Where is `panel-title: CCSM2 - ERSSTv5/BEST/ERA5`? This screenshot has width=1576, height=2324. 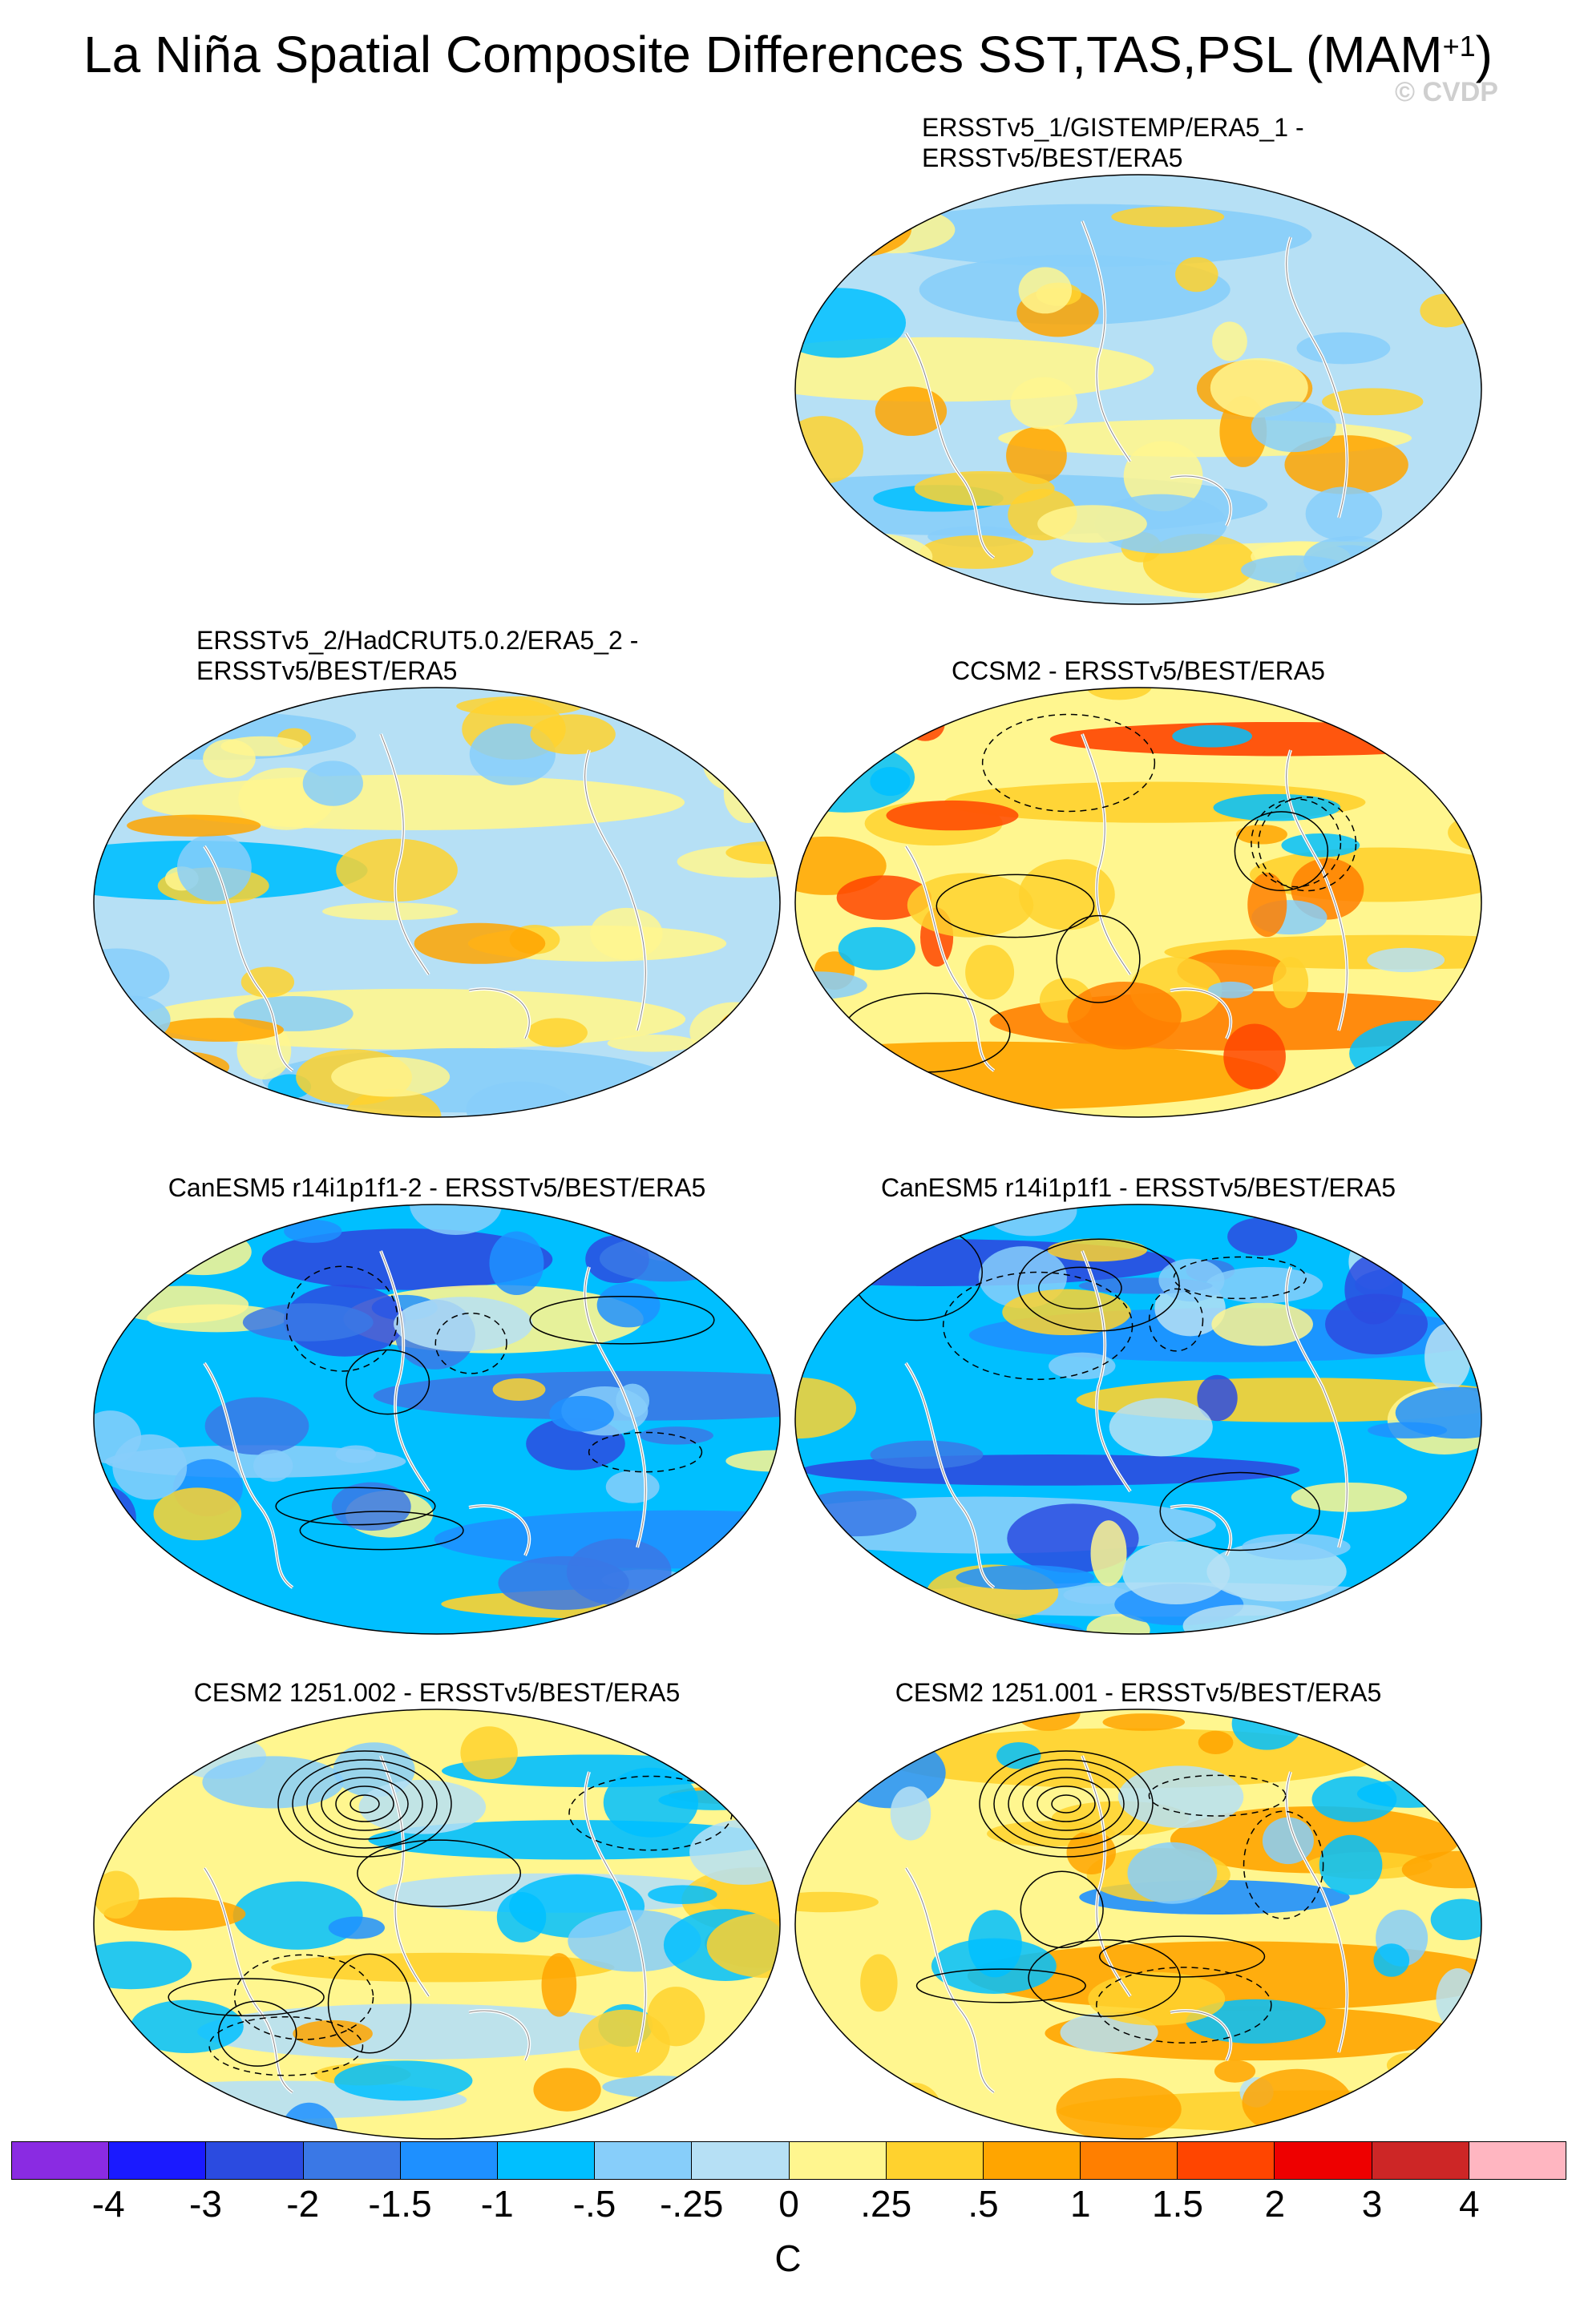 panel-title: CCSM2 - ERSSTv5/BEST/ERA5 is located at coordinates (1138, 655).